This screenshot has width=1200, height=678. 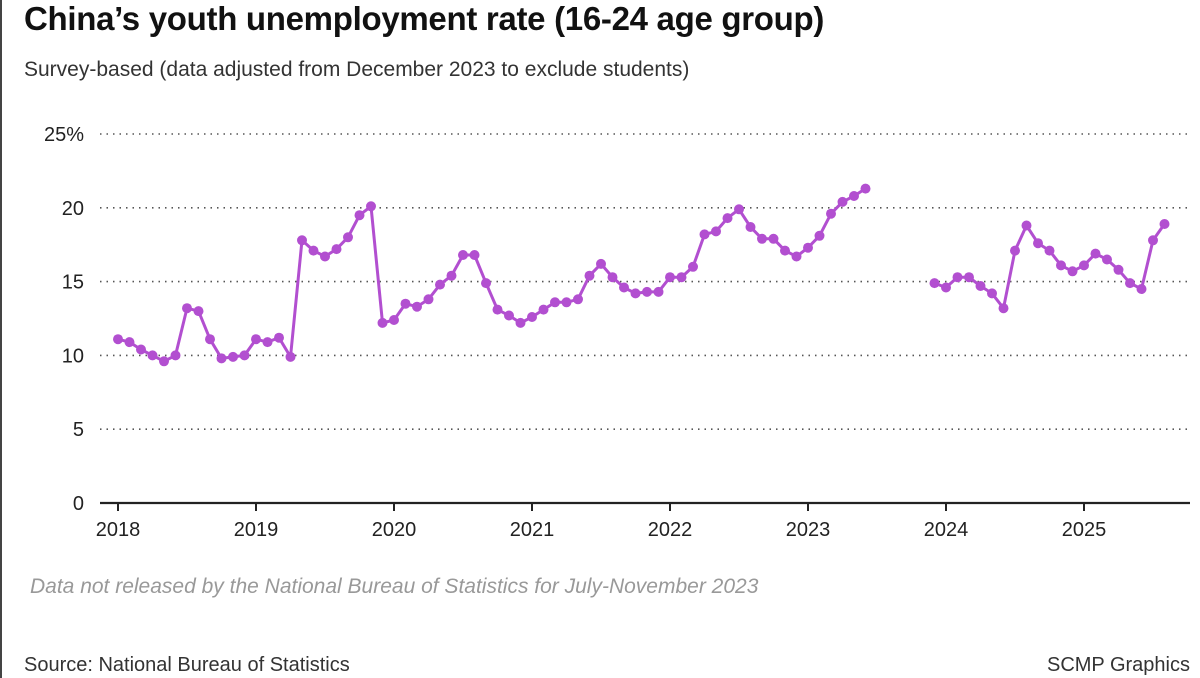 I want to click on credit-text: SCMP Graphics, so click(x=1118, y=665).